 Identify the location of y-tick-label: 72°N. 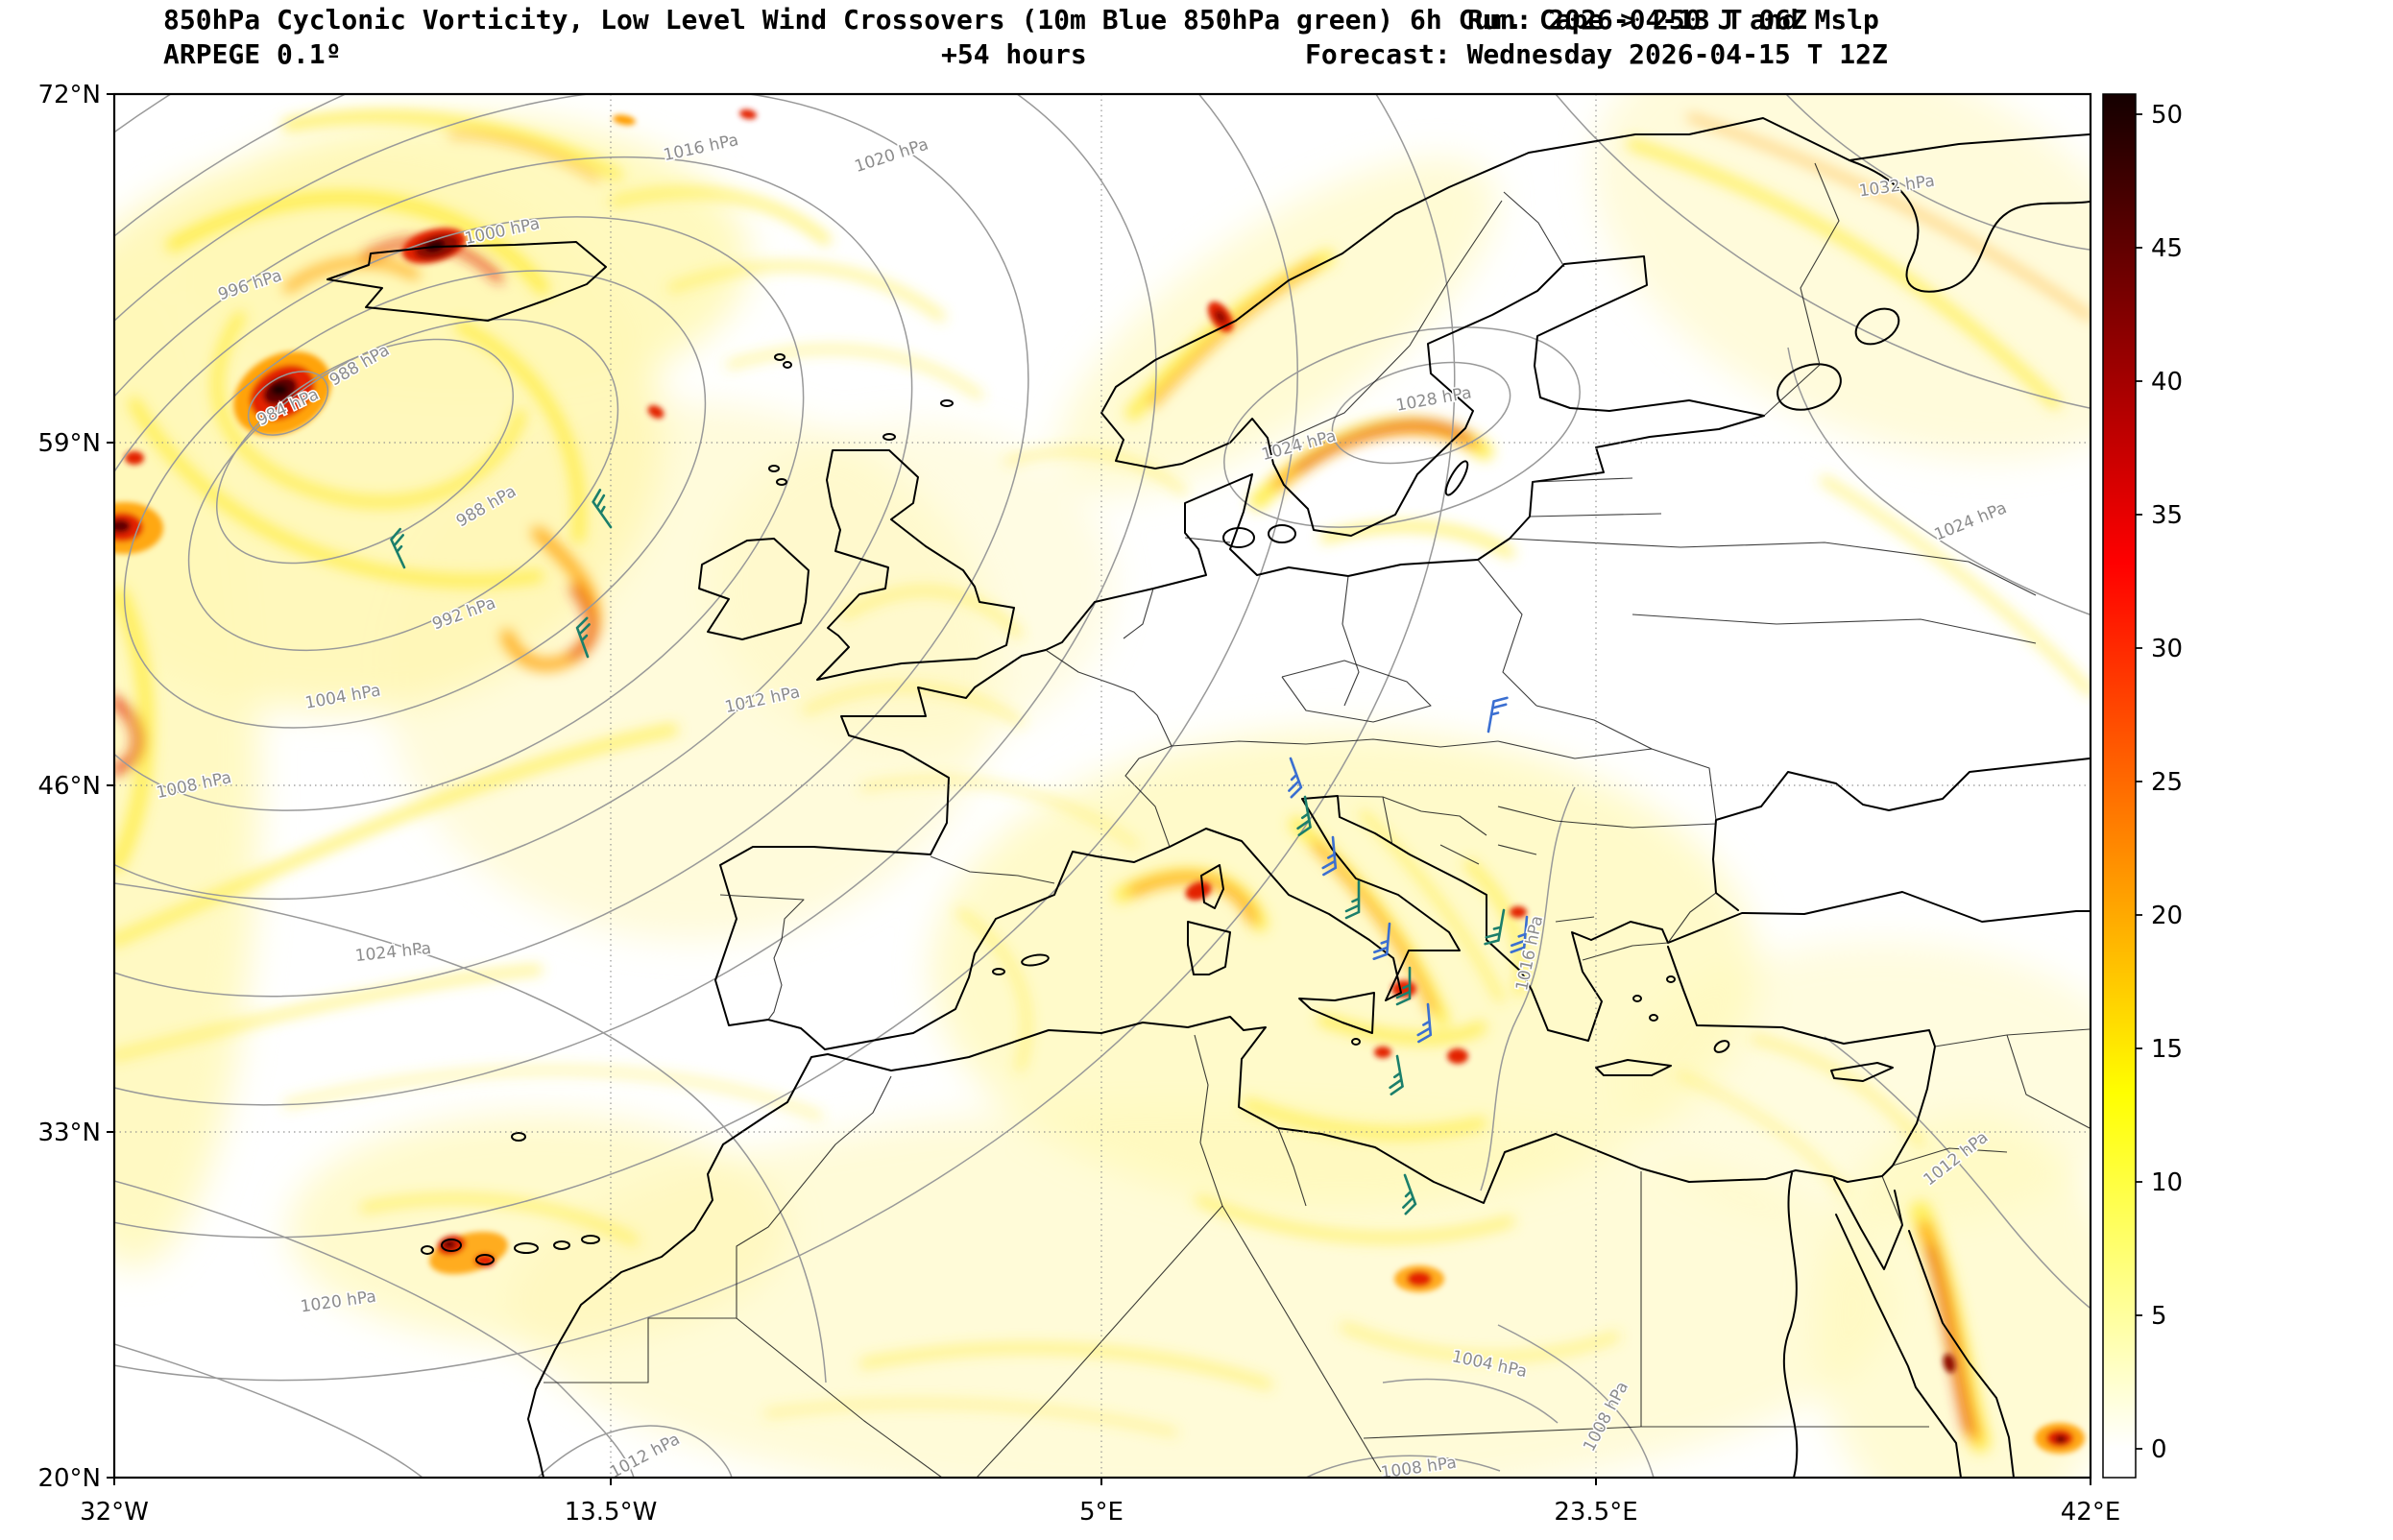
(69, 95).